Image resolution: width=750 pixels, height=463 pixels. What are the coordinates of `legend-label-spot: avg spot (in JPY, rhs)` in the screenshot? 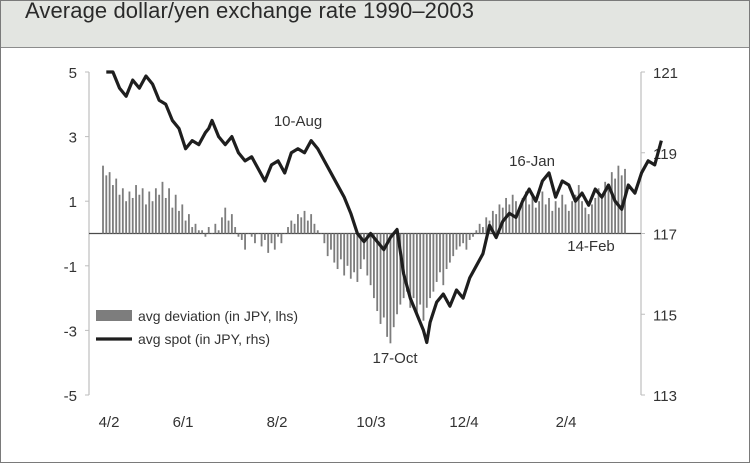 It's located at (204, 339).